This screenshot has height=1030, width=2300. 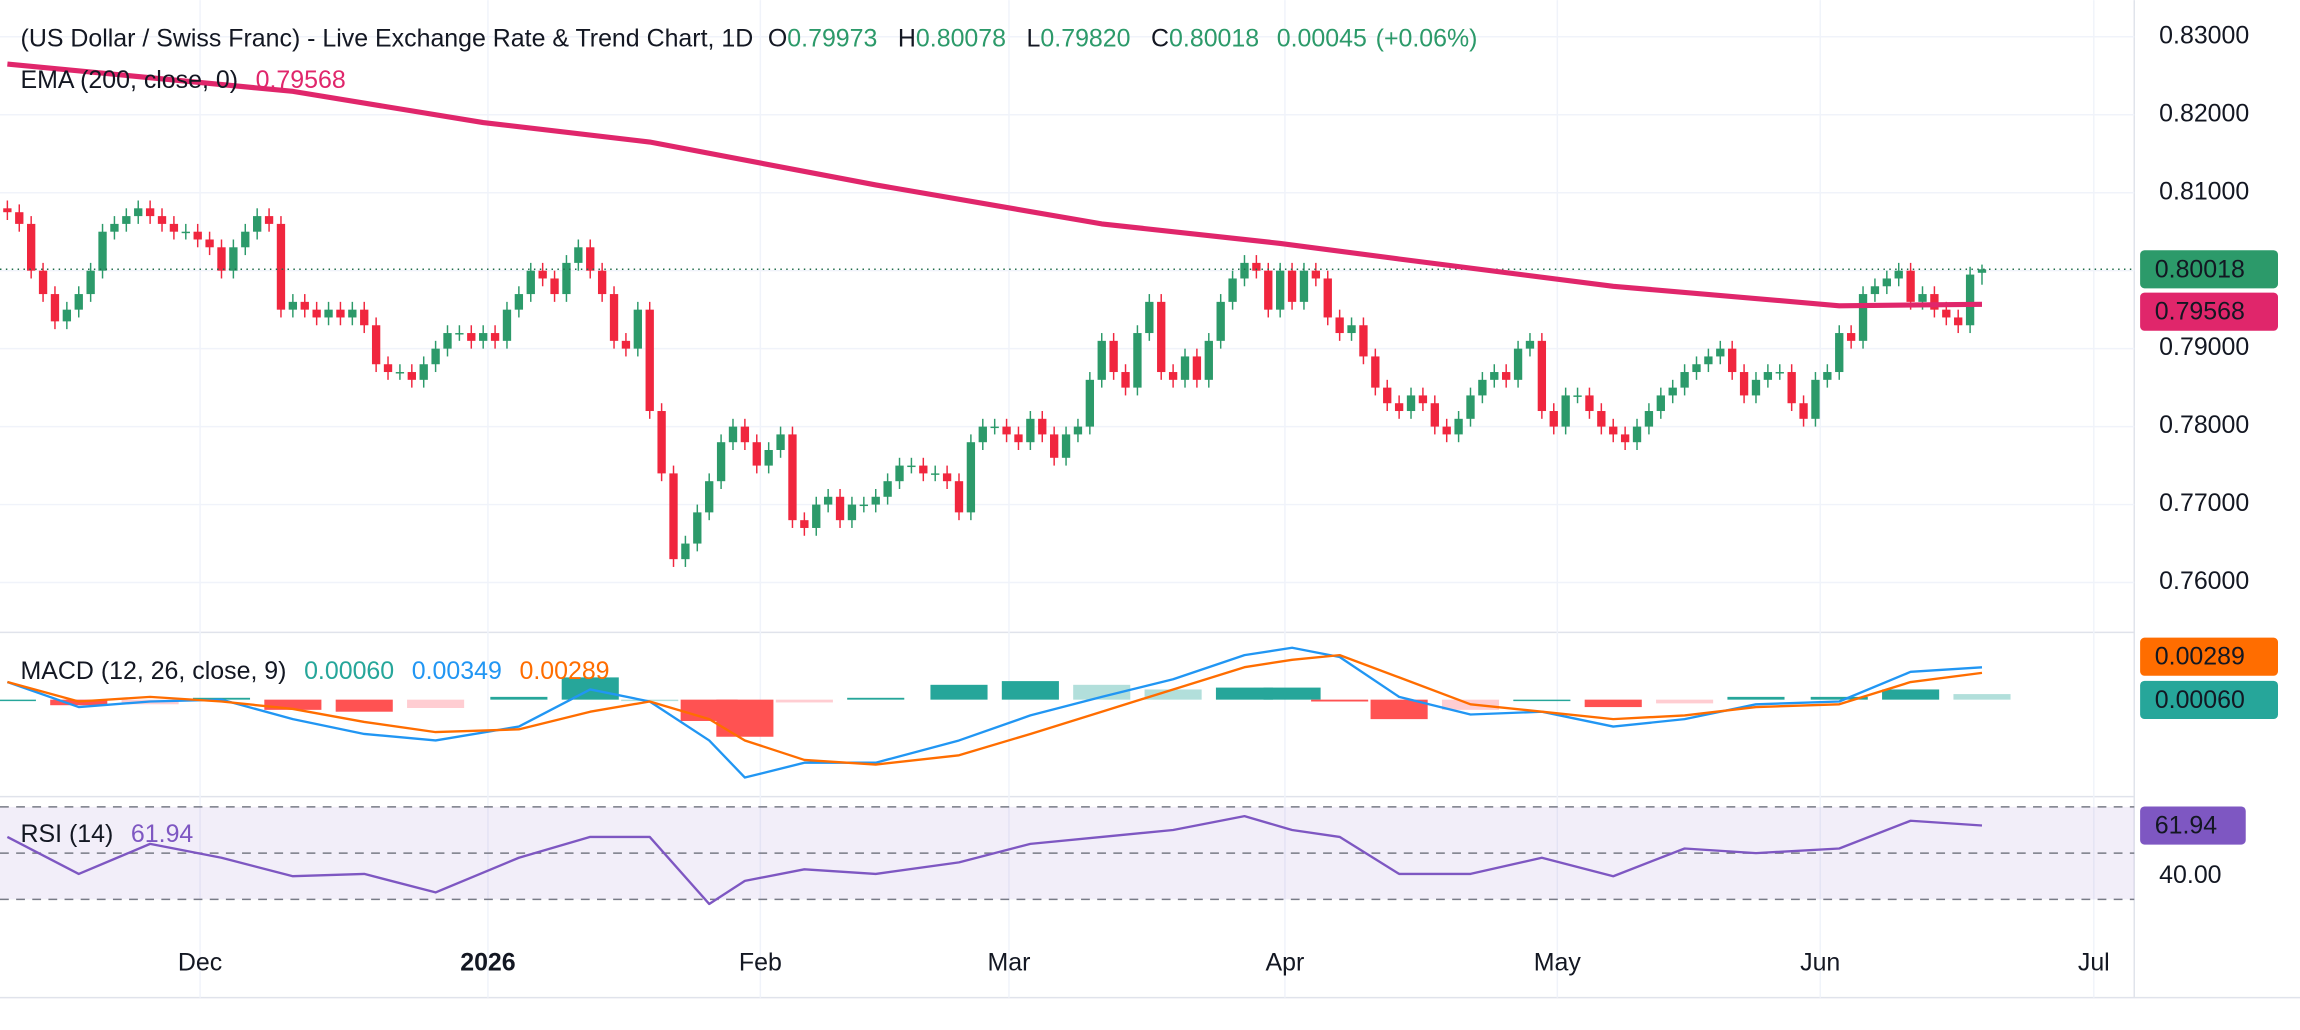 What do you see at coordinates (2094, 962) in the screenshot?
I see `x-tick-label: Jul` at bounding box center [2094, 962].